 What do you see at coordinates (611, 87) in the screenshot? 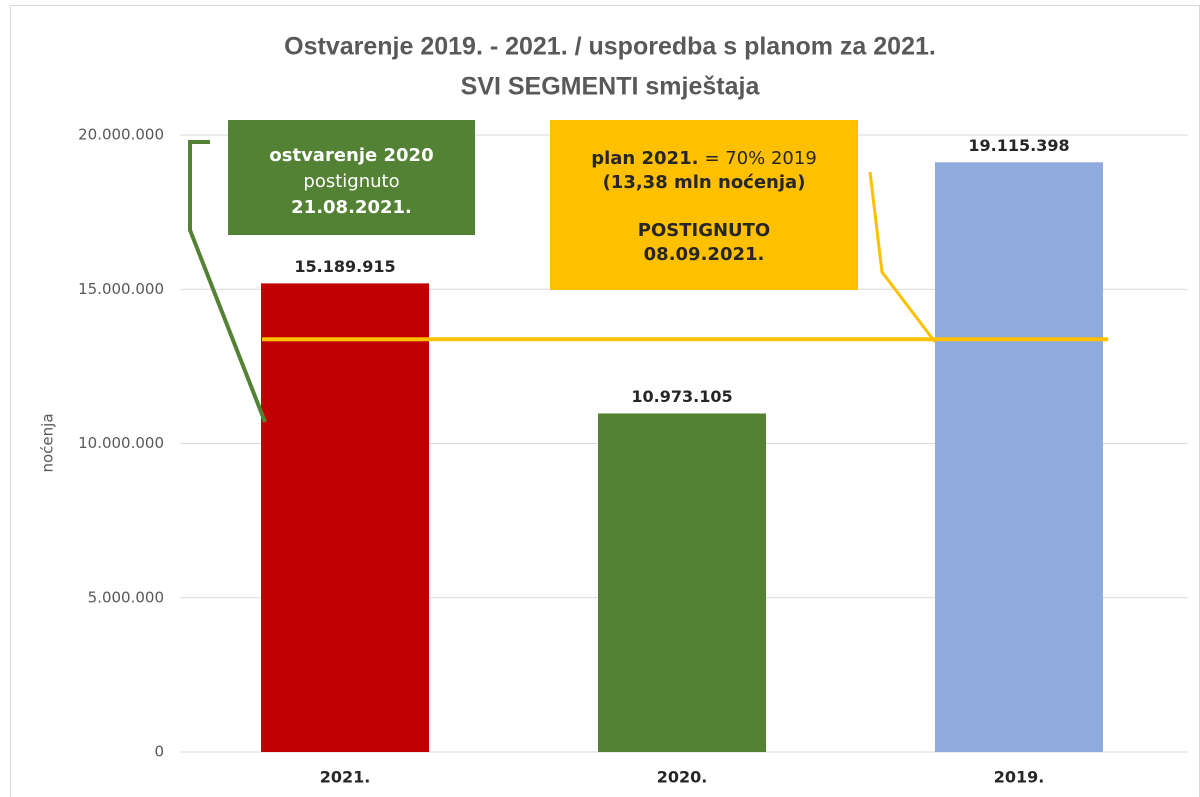
I see `chart-subtitle: SVI SEGMENTI smještaja` at bounding box center [611, 87].